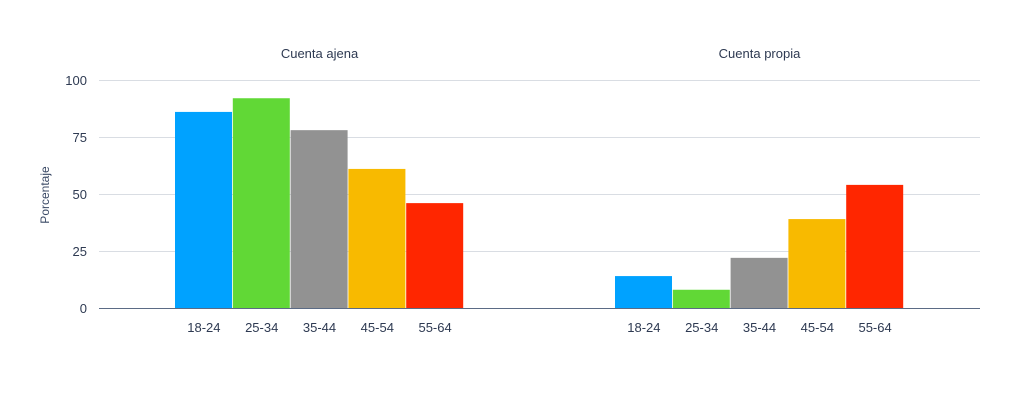  I want to click on group-title: Cuenta ajena, so click(320, 53).